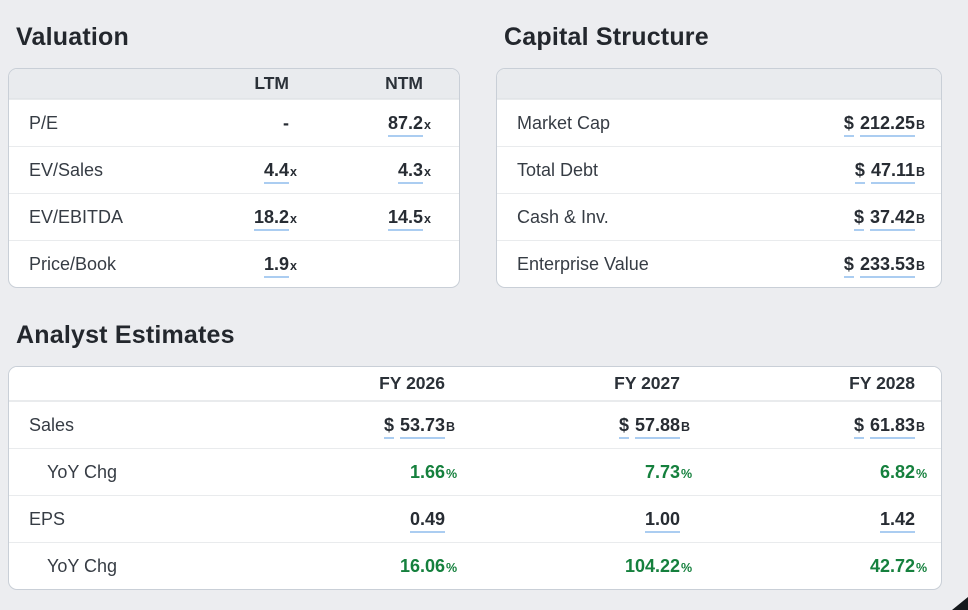 The height and width of the screenshot is (610, 968). Describe the element at coordinates (811, 426) in the screenshot. I see `value-cell-sales-fy2028: $61.83B` at that location.